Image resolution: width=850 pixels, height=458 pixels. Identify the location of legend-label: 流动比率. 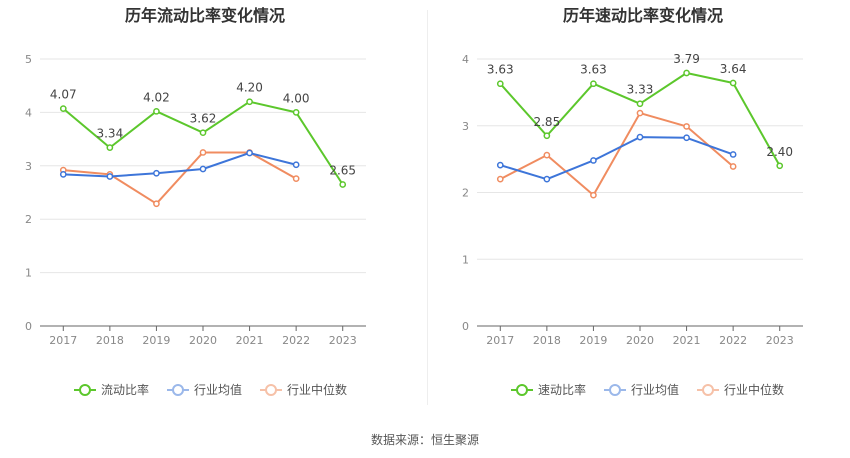
(125, 390).